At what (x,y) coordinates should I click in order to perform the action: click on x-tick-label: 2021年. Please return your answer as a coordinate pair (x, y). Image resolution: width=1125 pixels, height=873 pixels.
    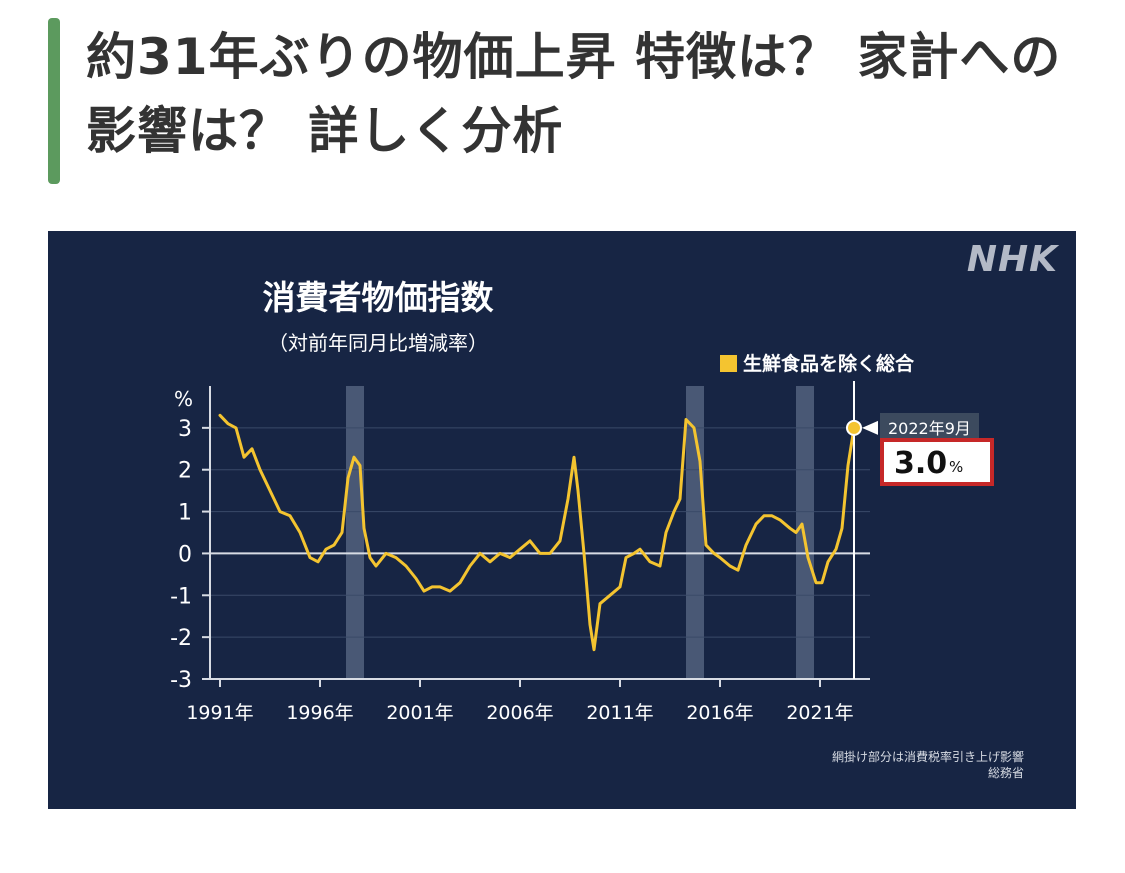
    Looking at the image, I should click on (819, 713).